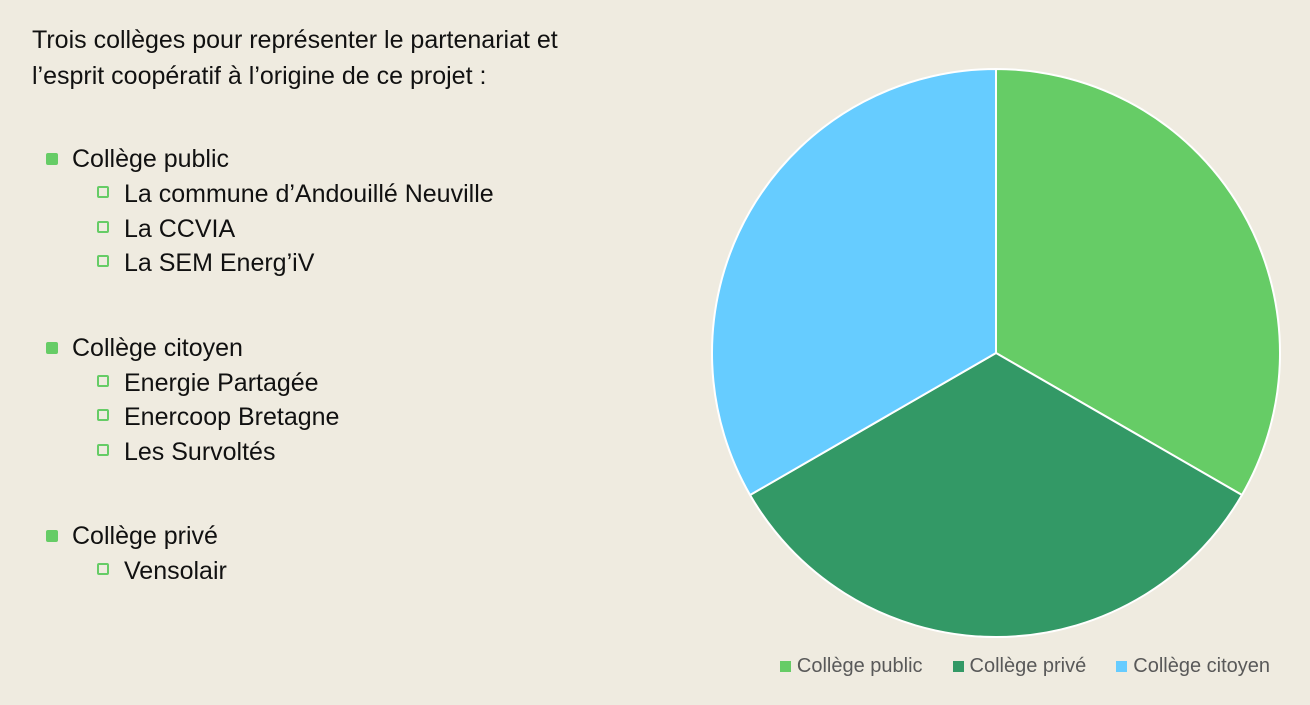 The height and width of the screenshot is (705, 1310). I want to click on legend-item: Collège citoyen, so click(1193, 666).